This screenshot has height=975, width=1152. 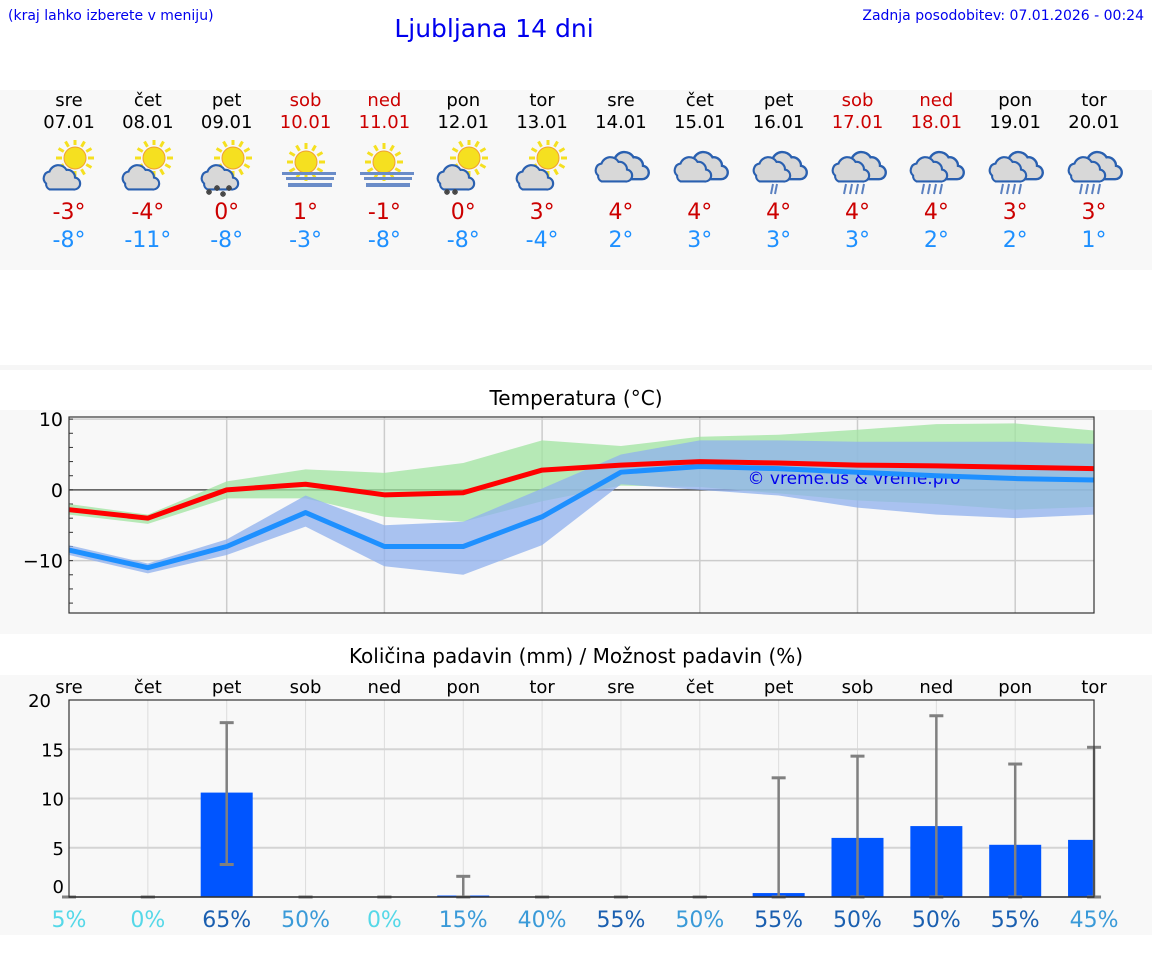 I want to click on day-date: 17.01, so click(x=857, y=122).